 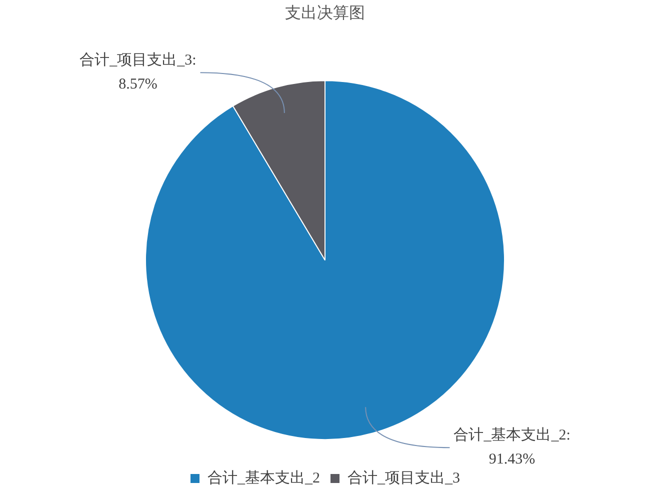 What do you see at coordinates (404, 477) in the screenshot?
I see `legend-label: 合计_项目支出_3` at bounding box center [404, 477].